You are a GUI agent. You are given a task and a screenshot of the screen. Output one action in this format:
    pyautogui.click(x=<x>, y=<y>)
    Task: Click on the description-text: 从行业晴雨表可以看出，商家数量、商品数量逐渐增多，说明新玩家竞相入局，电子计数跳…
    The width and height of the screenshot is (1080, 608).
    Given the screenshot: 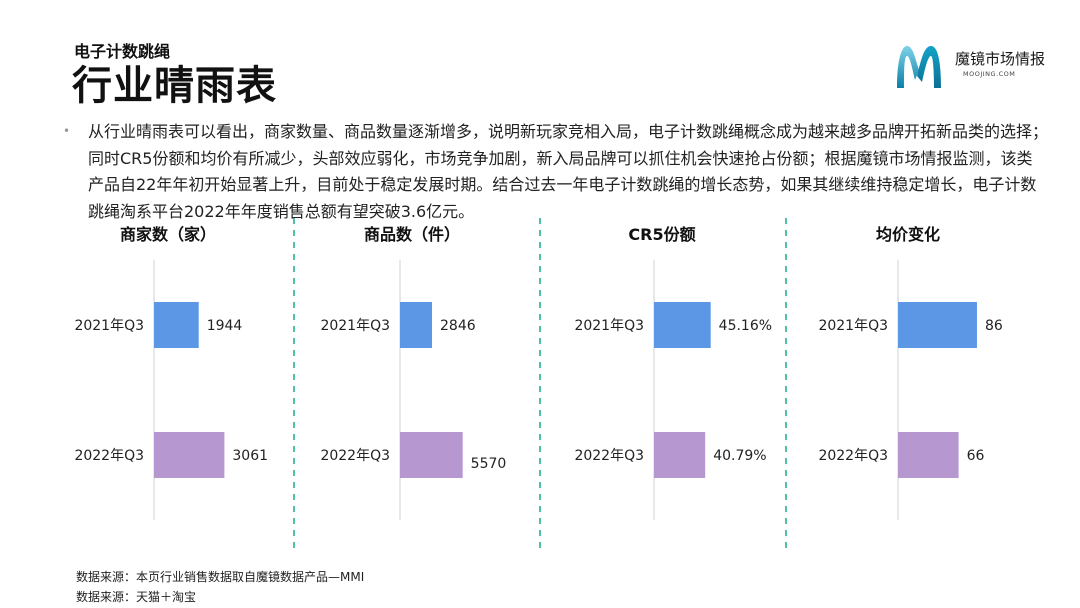 What is the action you would take?
    pyautogui.click(x=568, y=171)
    